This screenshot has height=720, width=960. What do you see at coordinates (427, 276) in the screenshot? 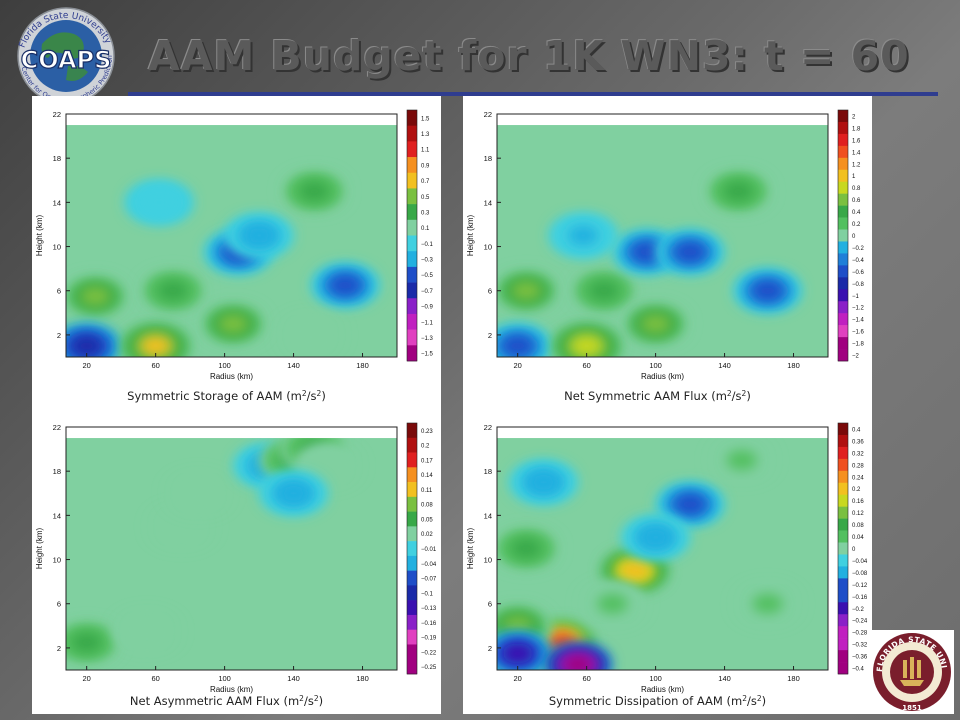
I see `colorbar-label: −0.5` at bounding box center [427, 276].